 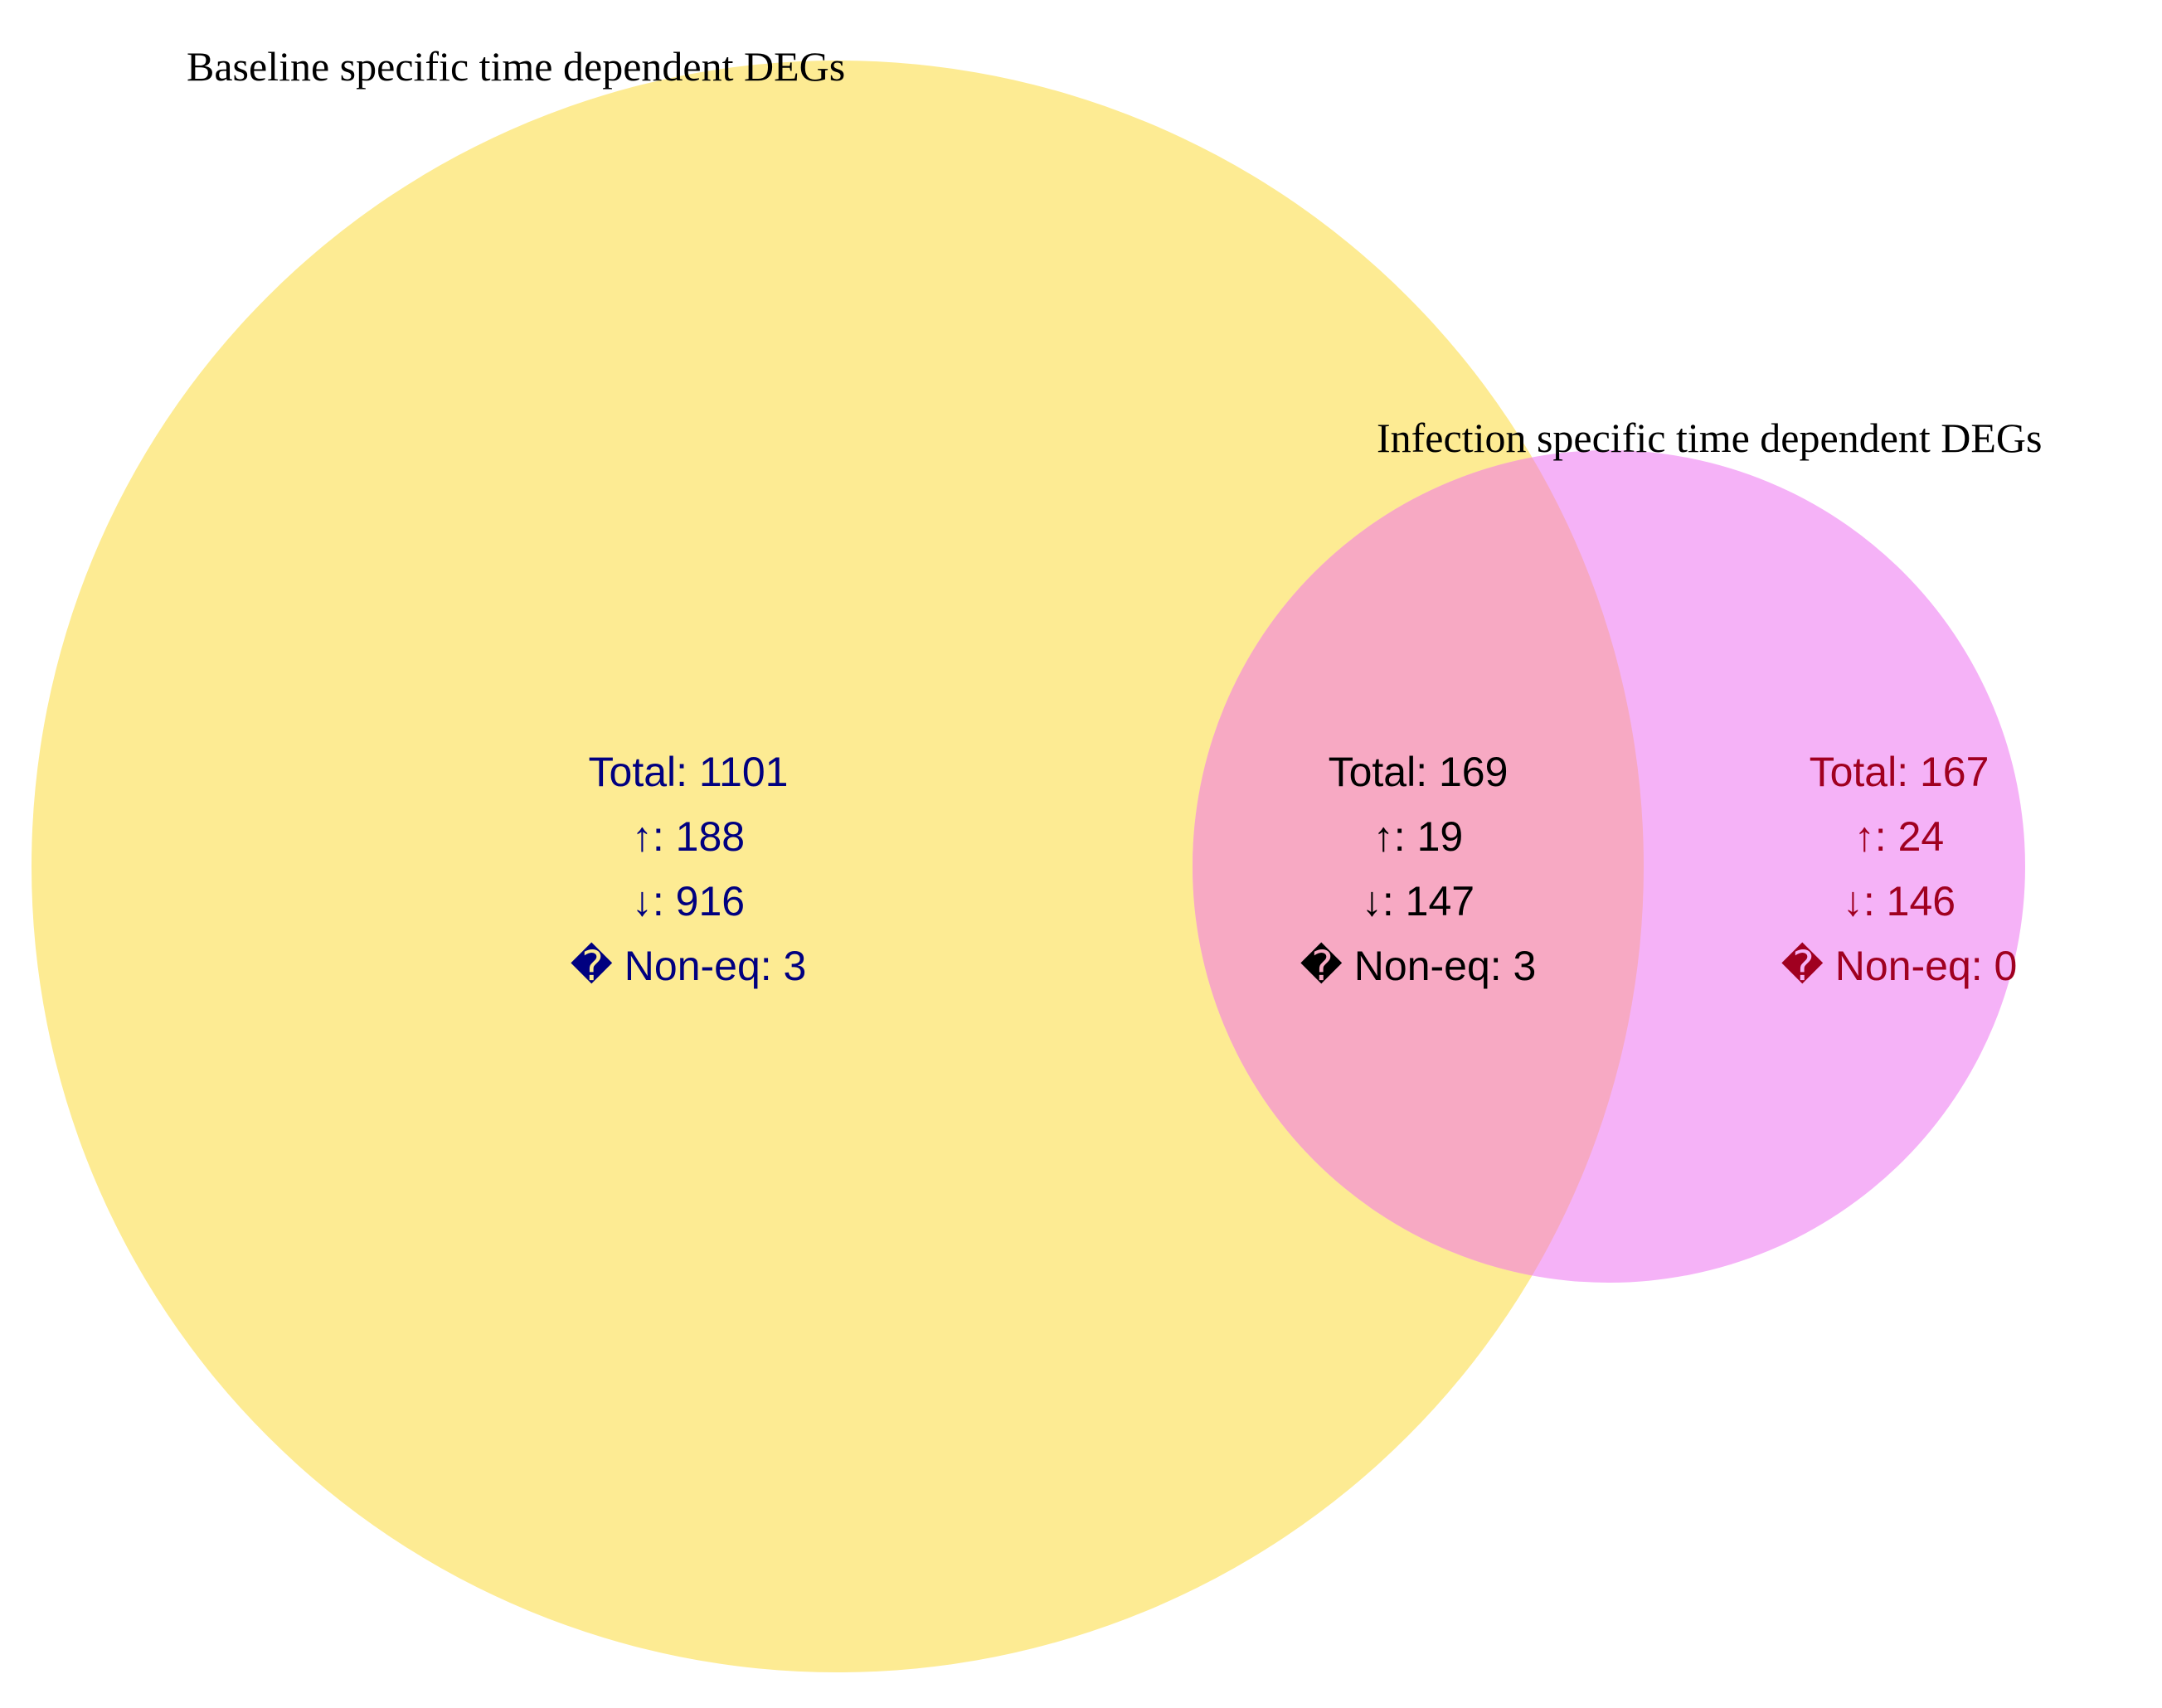 I want to click on baseline-only-total-label: Total: 1101, so click(x=689, y=772).